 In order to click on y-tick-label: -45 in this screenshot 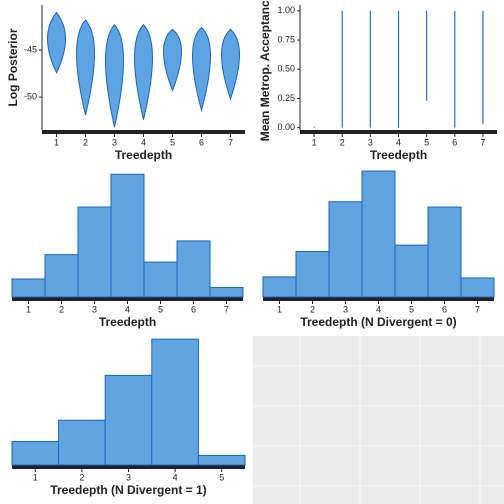, I will do `click(30, 49)`.